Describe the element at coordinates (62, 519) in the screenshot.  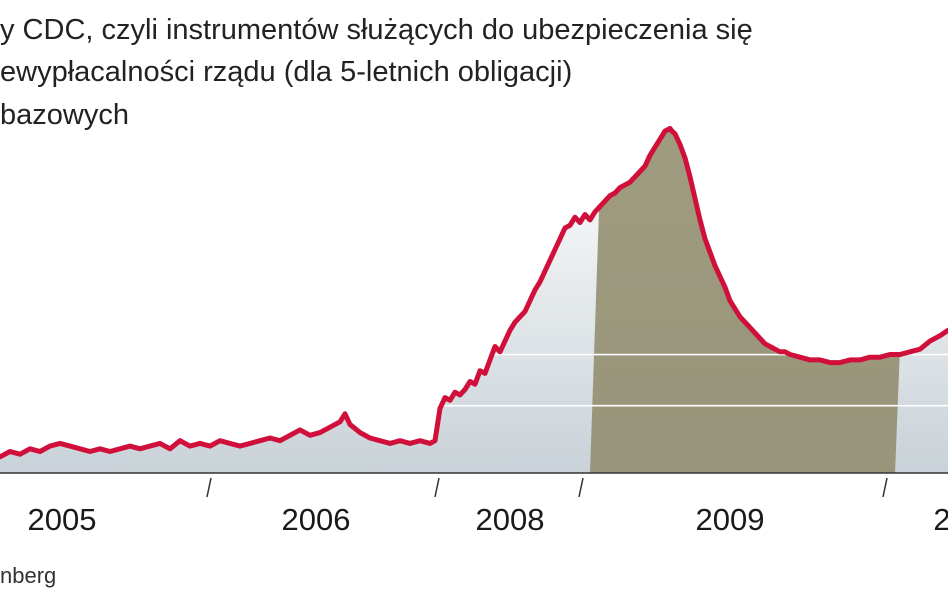
I see `x-tick-label: 2005` at that location.